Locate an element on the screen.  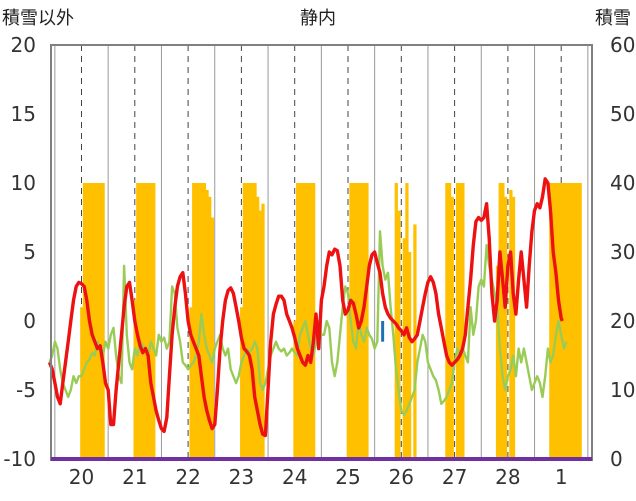
right-tick-label: 0 is located at coordinates (616, 459).